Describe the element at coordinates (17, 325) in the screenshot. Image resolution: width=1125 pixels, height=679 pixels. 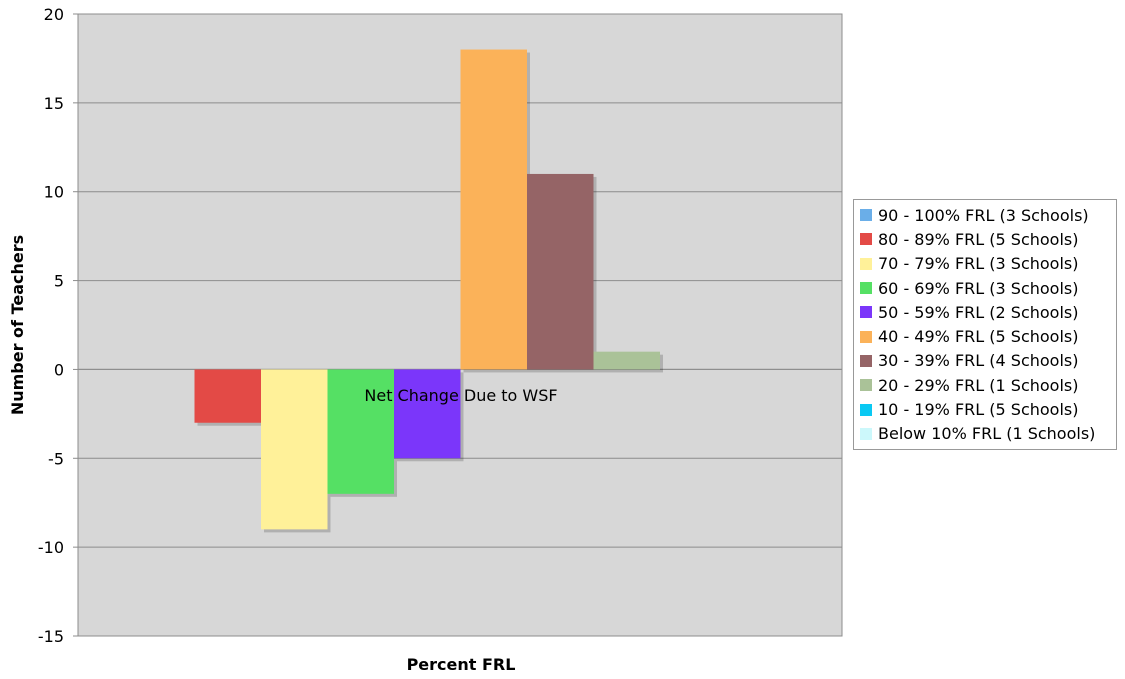
I see `y-axis-title: Number of Teachers` at that location.